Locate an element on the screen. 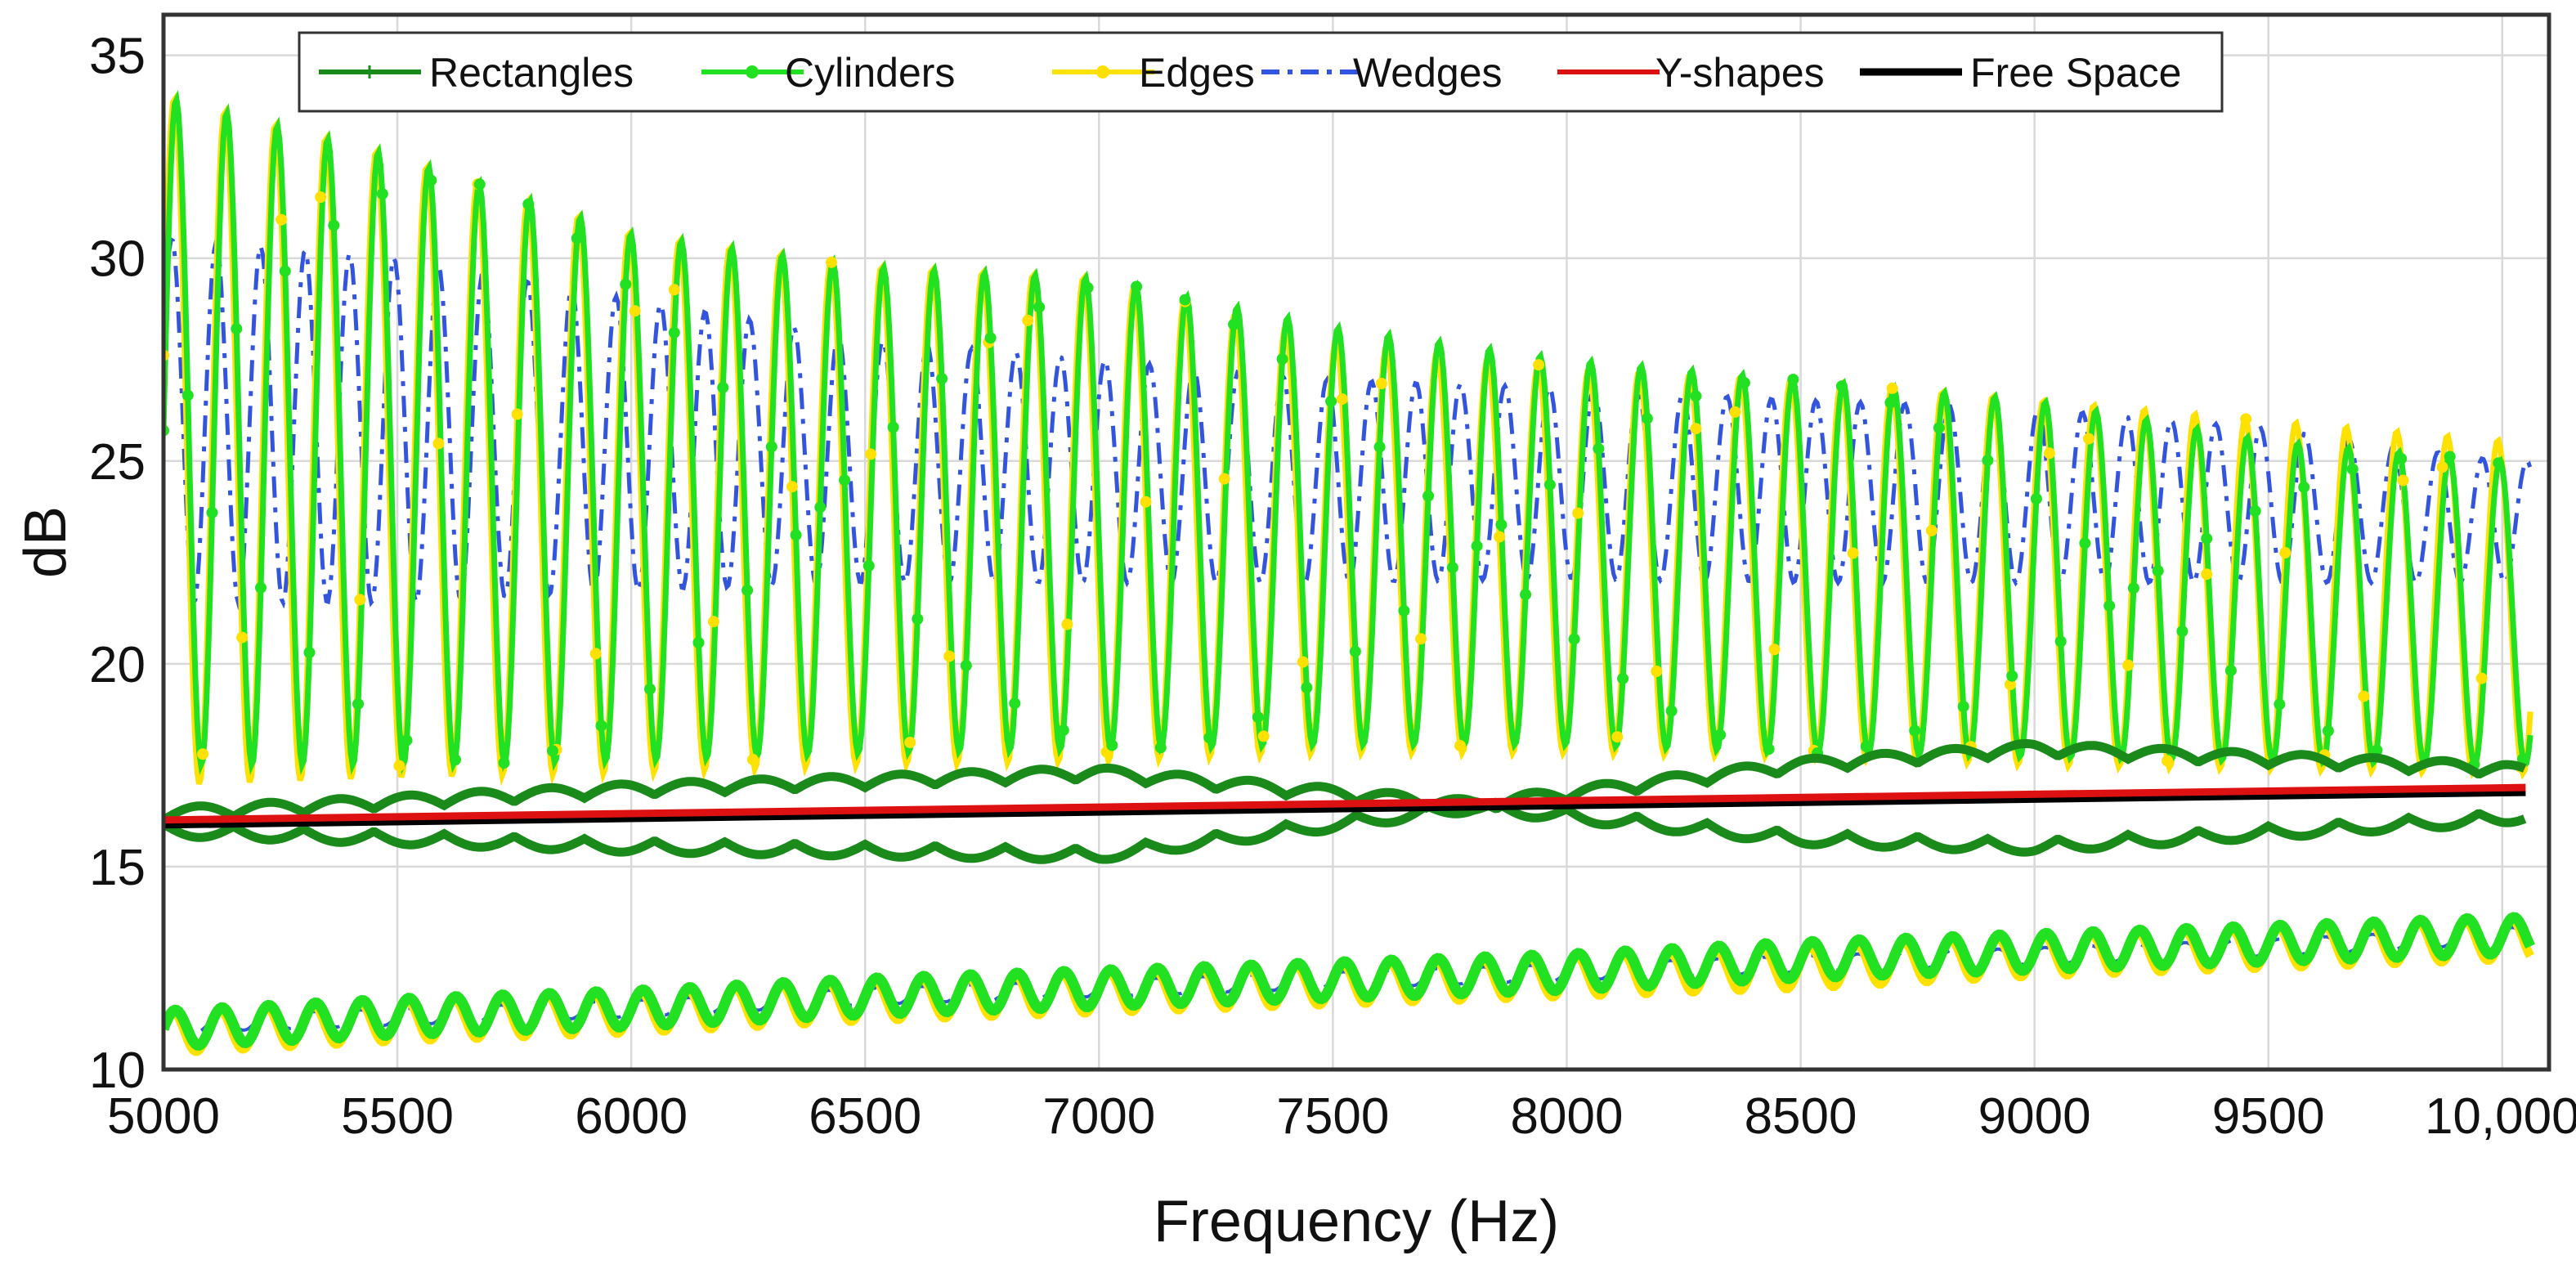 The image size is (2576, 1278). y-tick-label: 15 is located at coordinates (118, 868).